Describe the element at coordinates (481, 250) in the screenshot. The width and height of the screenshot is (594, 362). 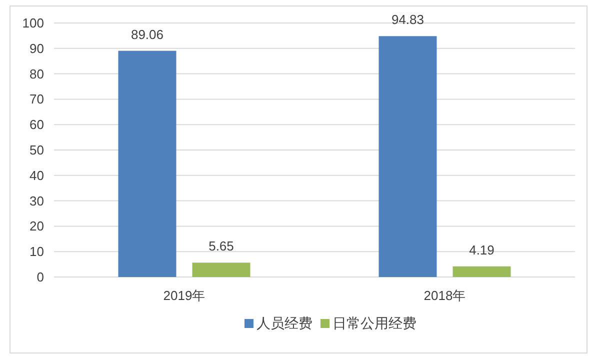
I see `data-label: 4.19` at that location.